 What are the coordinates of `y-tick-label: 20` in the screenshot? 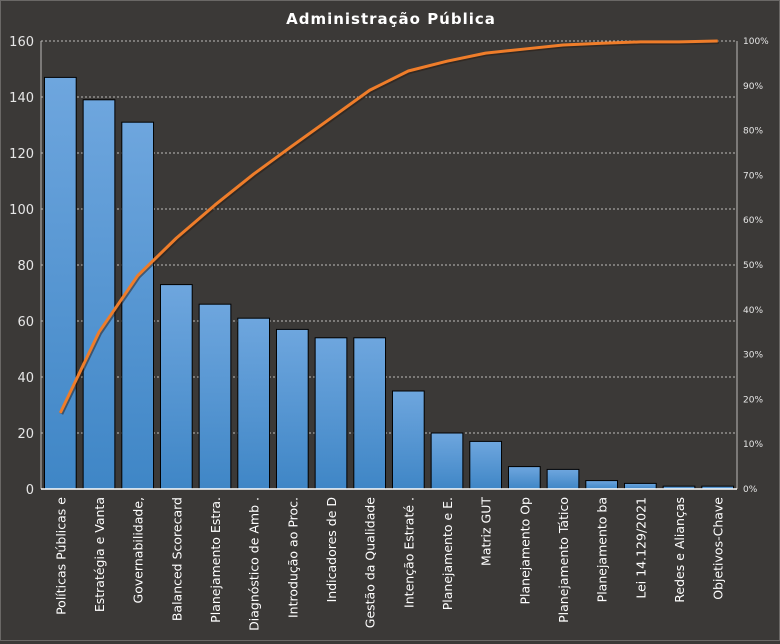 It's located at (25, 434).